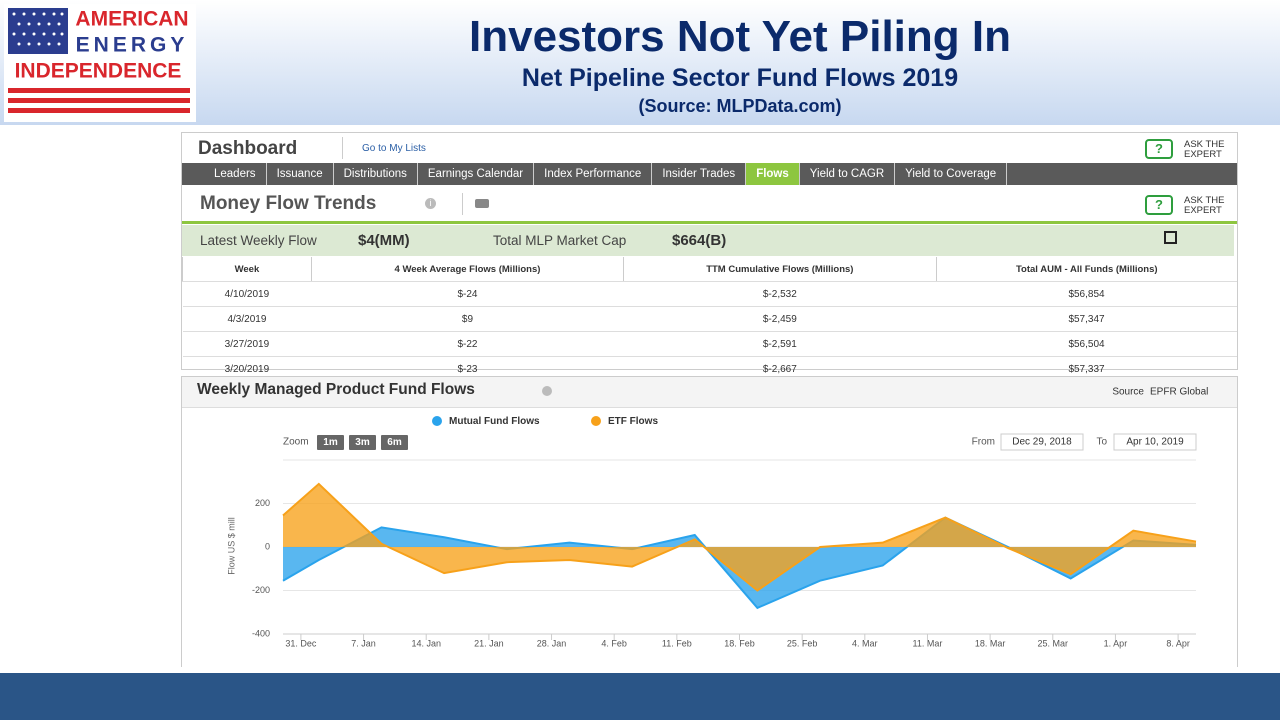 Image resolution: width=1280 pixels, height=720 pixels. Describe the element at coordinates (1179, 392) in the screenshot. I see `source-value: EPFR Global` at that location.